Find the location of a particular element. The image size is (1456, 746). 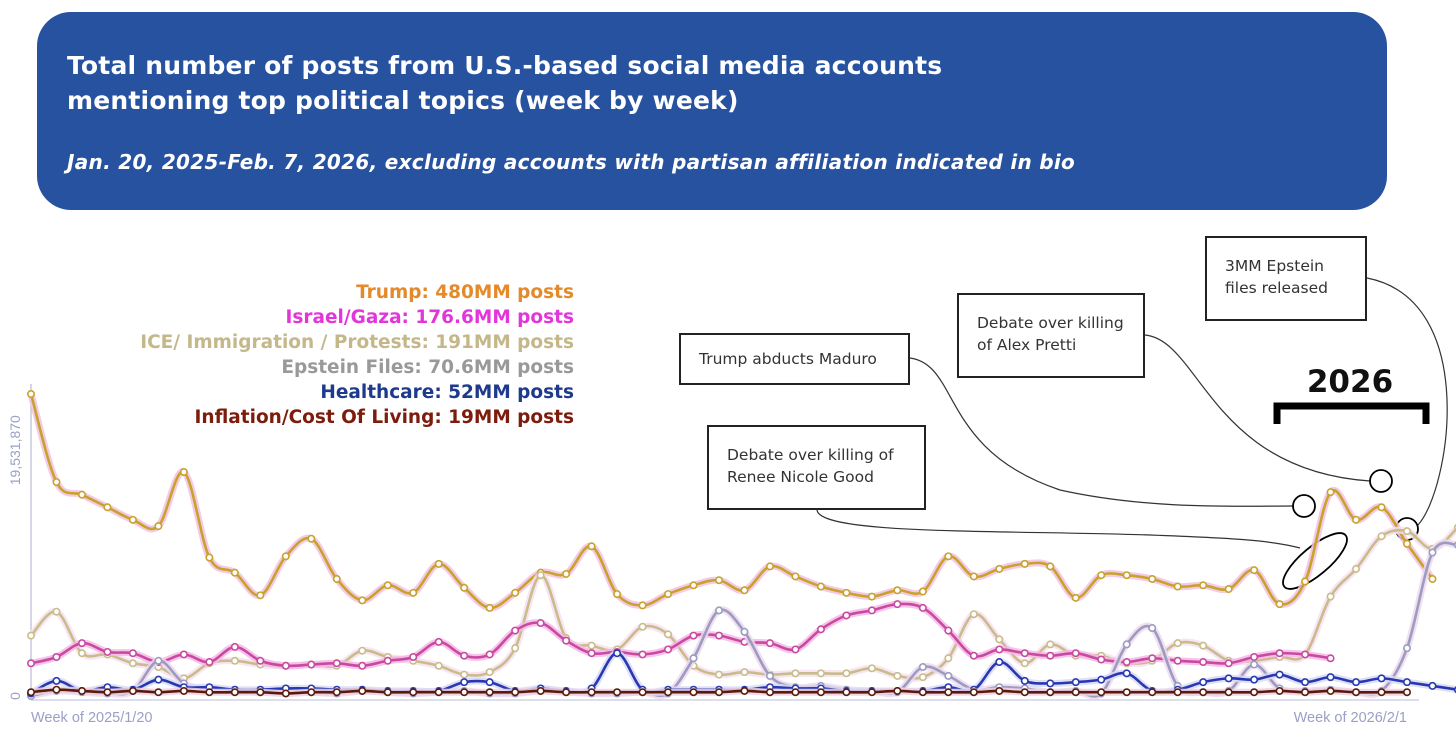

annotation-renee: Debate over killing of Renee Nicole Good is located at coordinates (816, 467).